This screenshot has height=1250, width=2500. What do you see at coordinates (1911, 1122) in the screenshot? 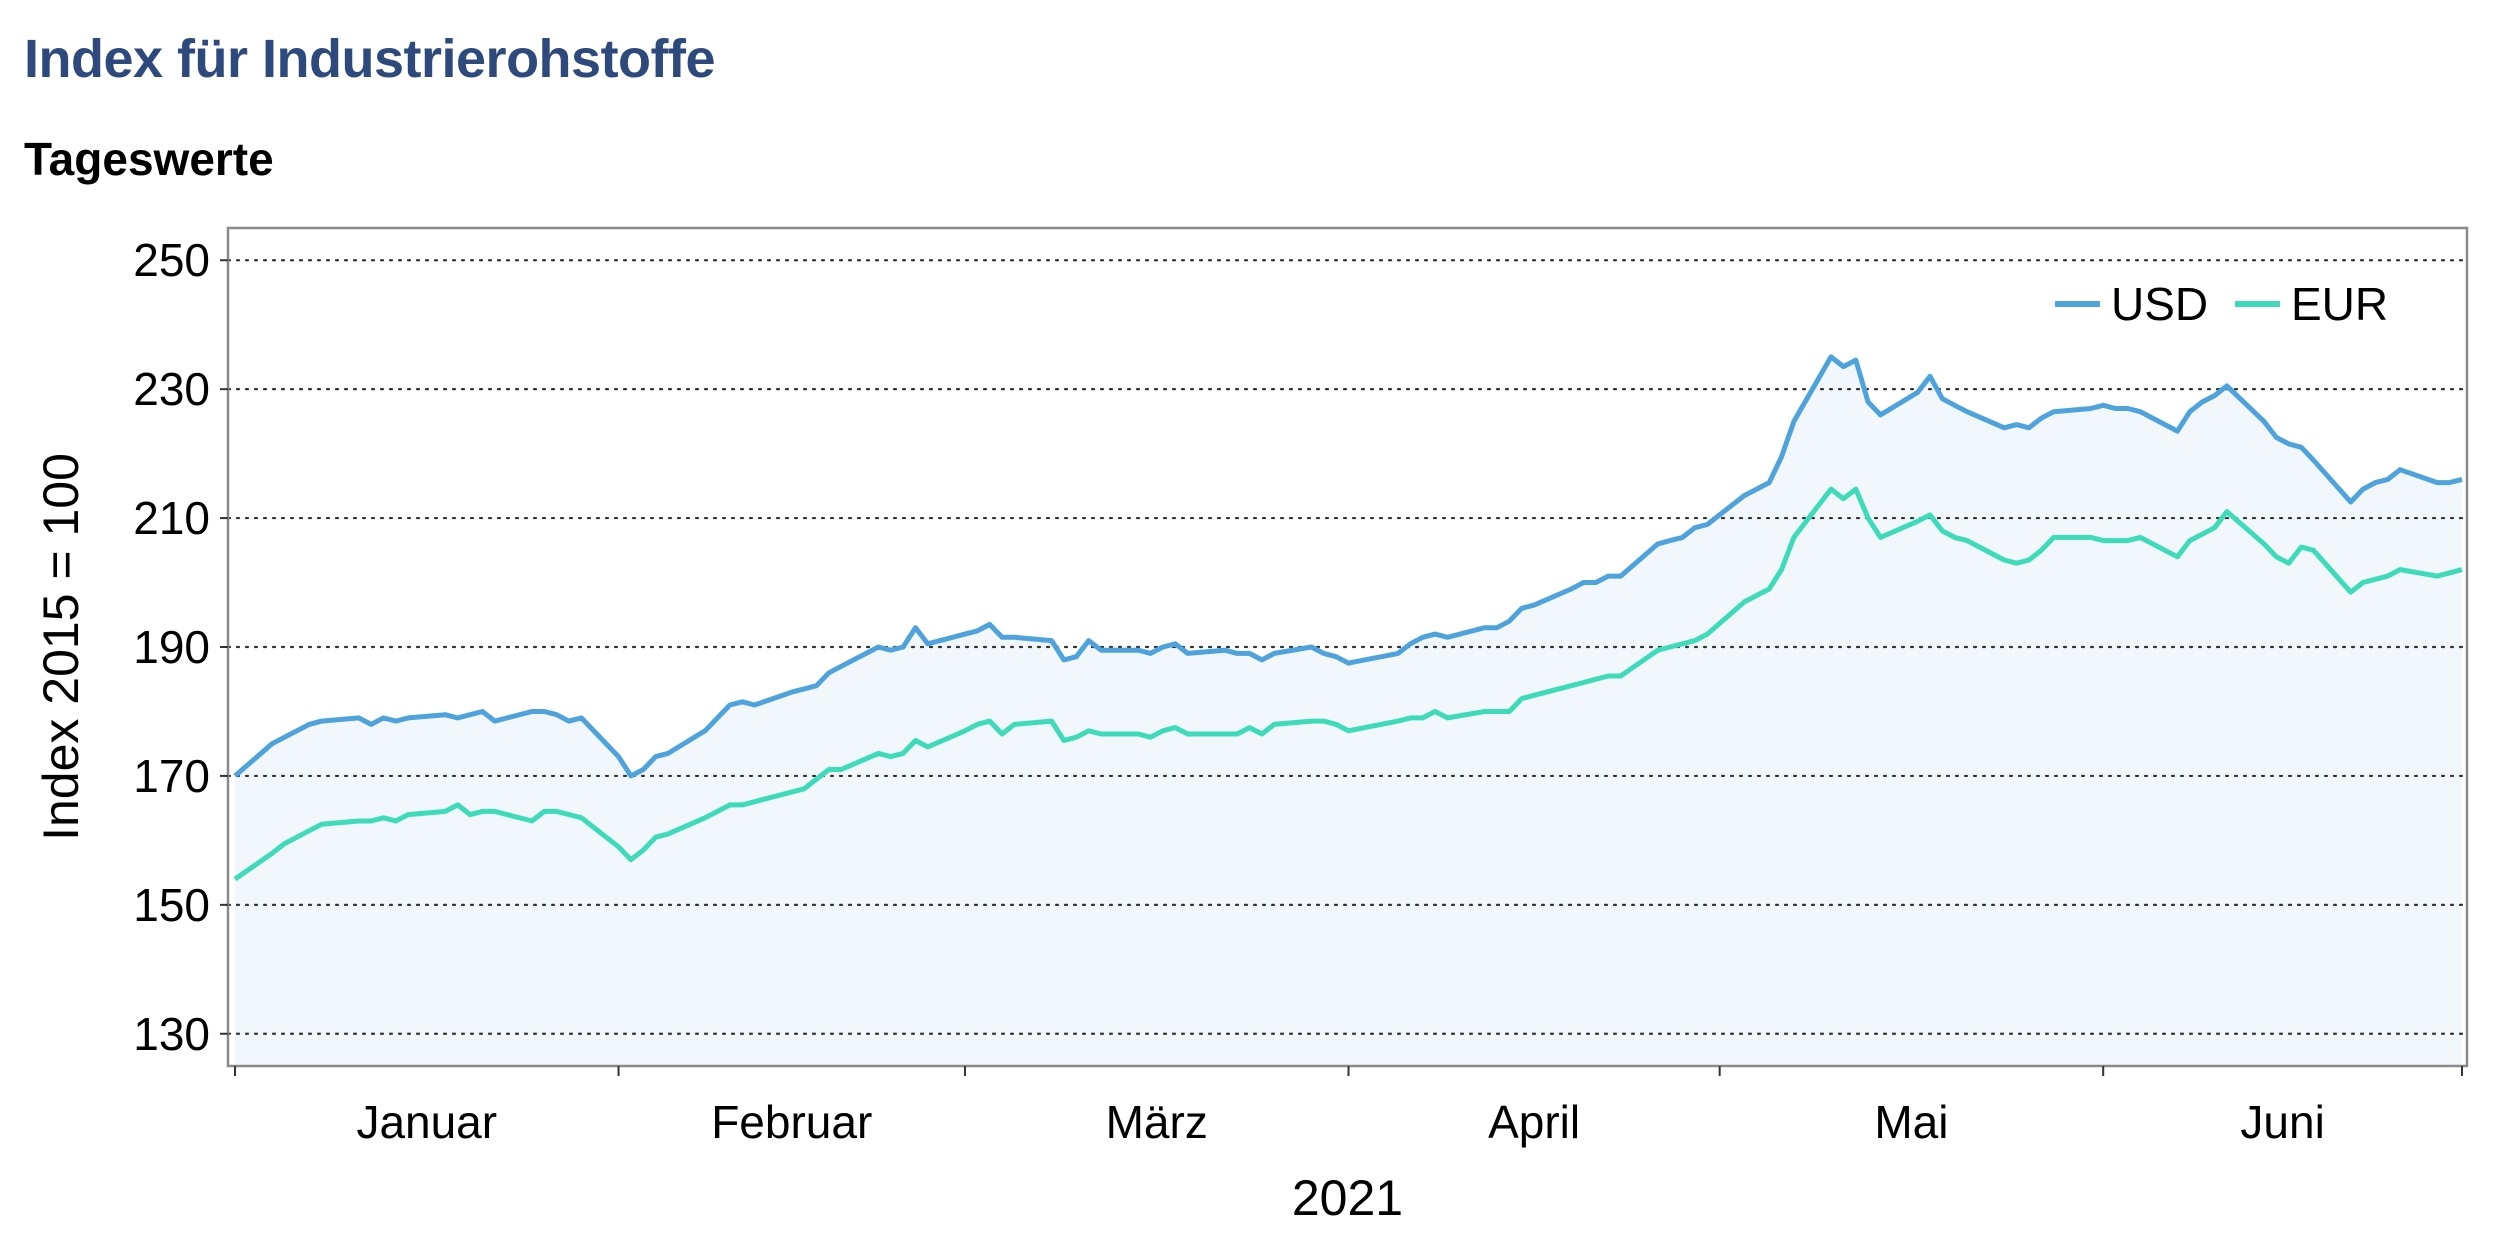
I see `x-tick-label: Mai` at bounding box center [1911, 1122].